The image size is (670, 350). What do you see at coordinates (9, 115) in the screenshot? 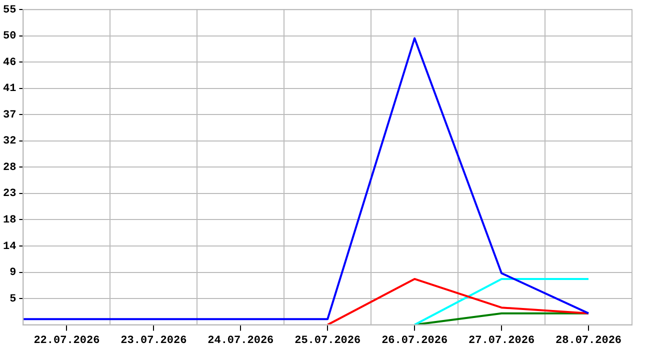
I see `y-tick-label: 37` at bounding box center [9, 115].